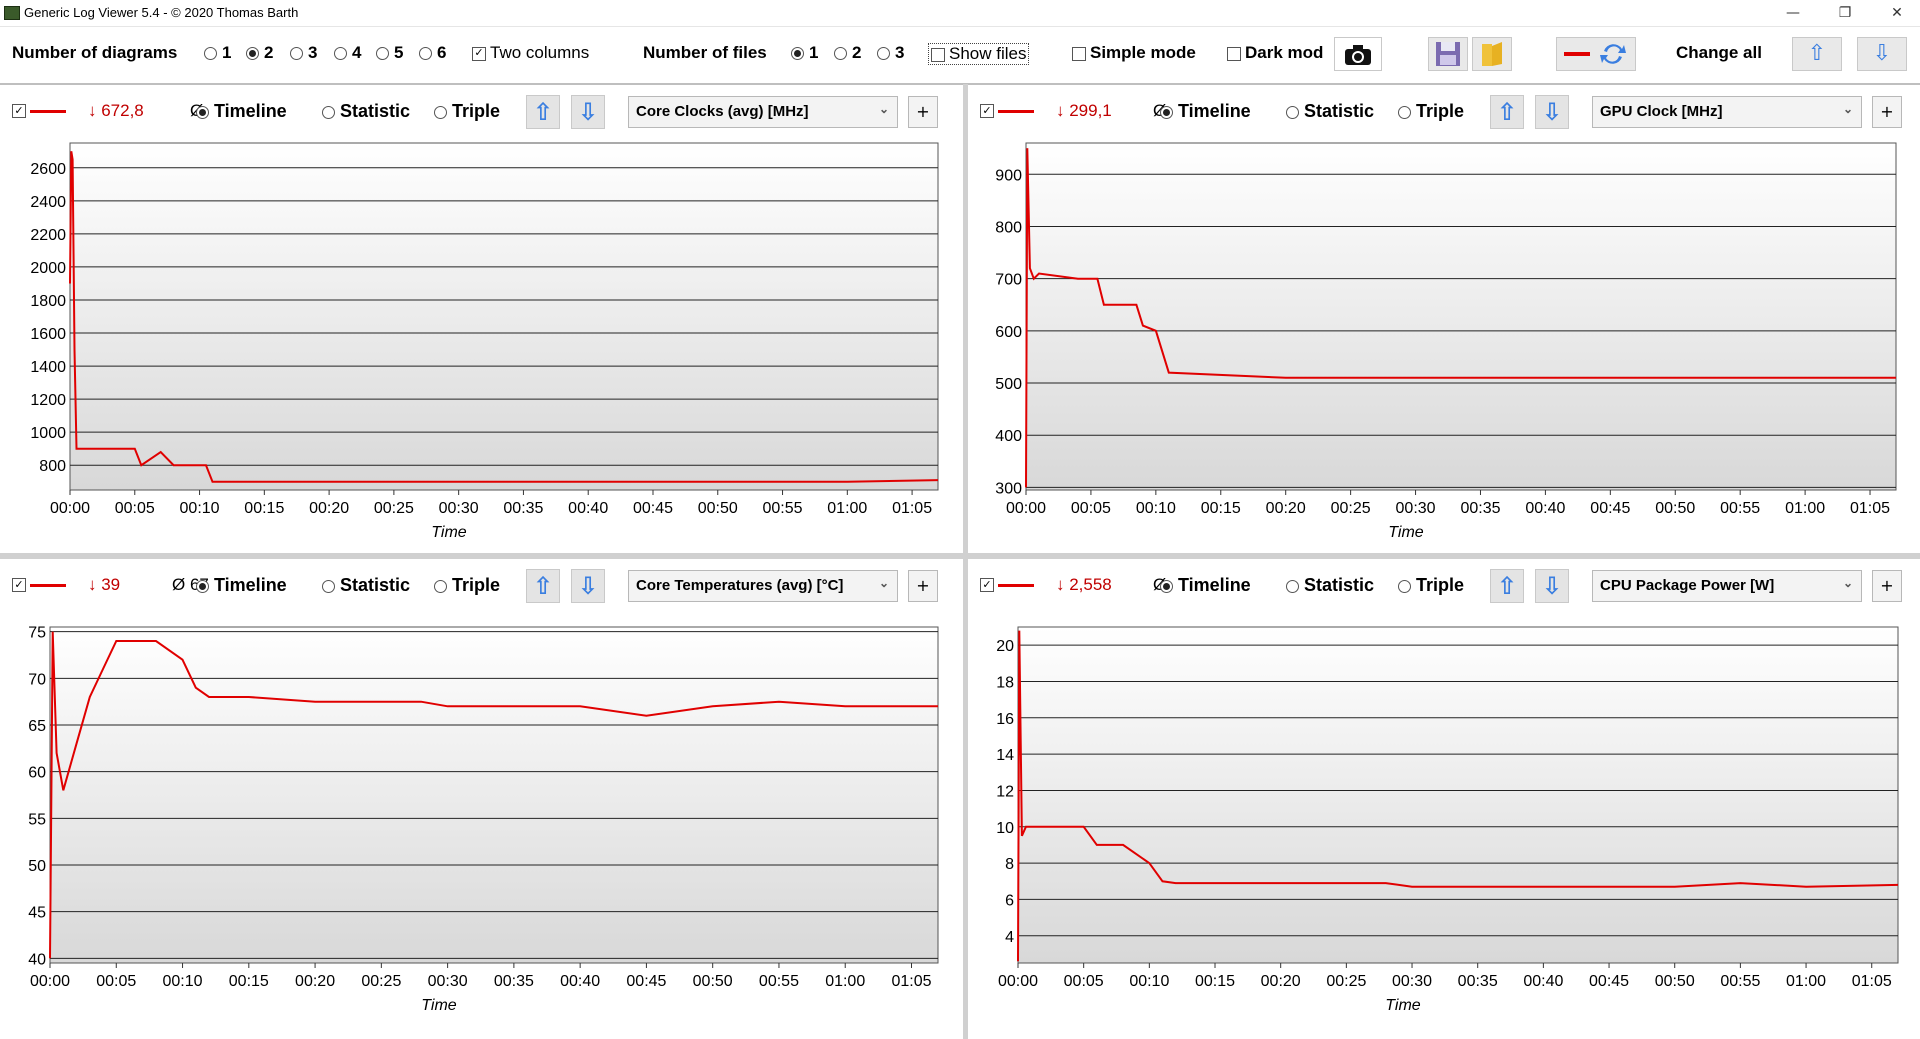 The height and width of the screenshot is (1039, 1920). What do you see at coordinates (1727, 586) in the screenshot?
I see `sensor-select: CPU Package Power [W] ⌄` at bounding box center [1727, 586].